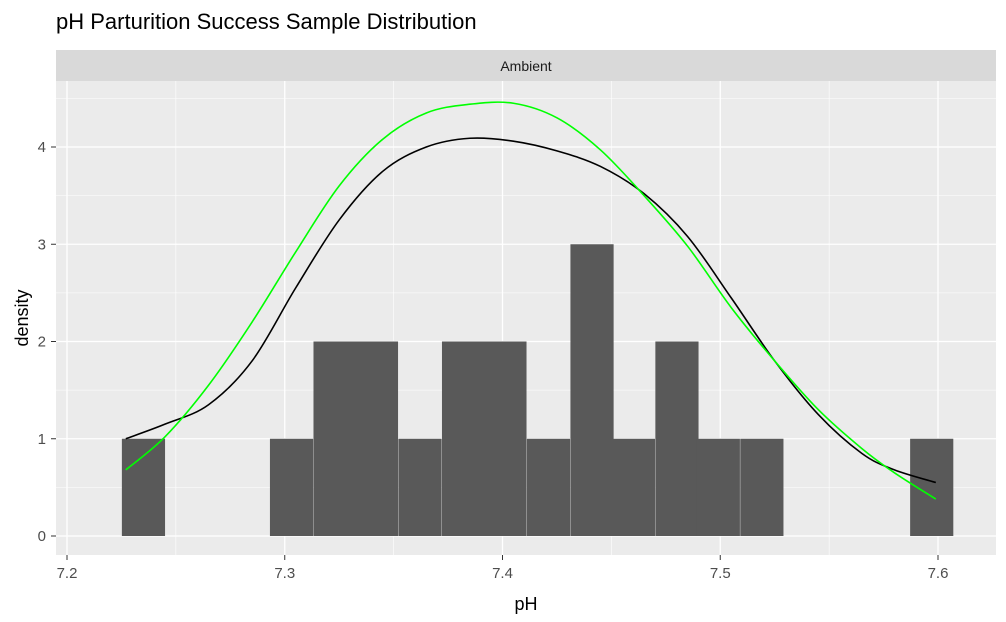 Image resolution: width=1006 pixels, height=622 pixels. I want to click on y-axis-title: density, so click(22, 317).